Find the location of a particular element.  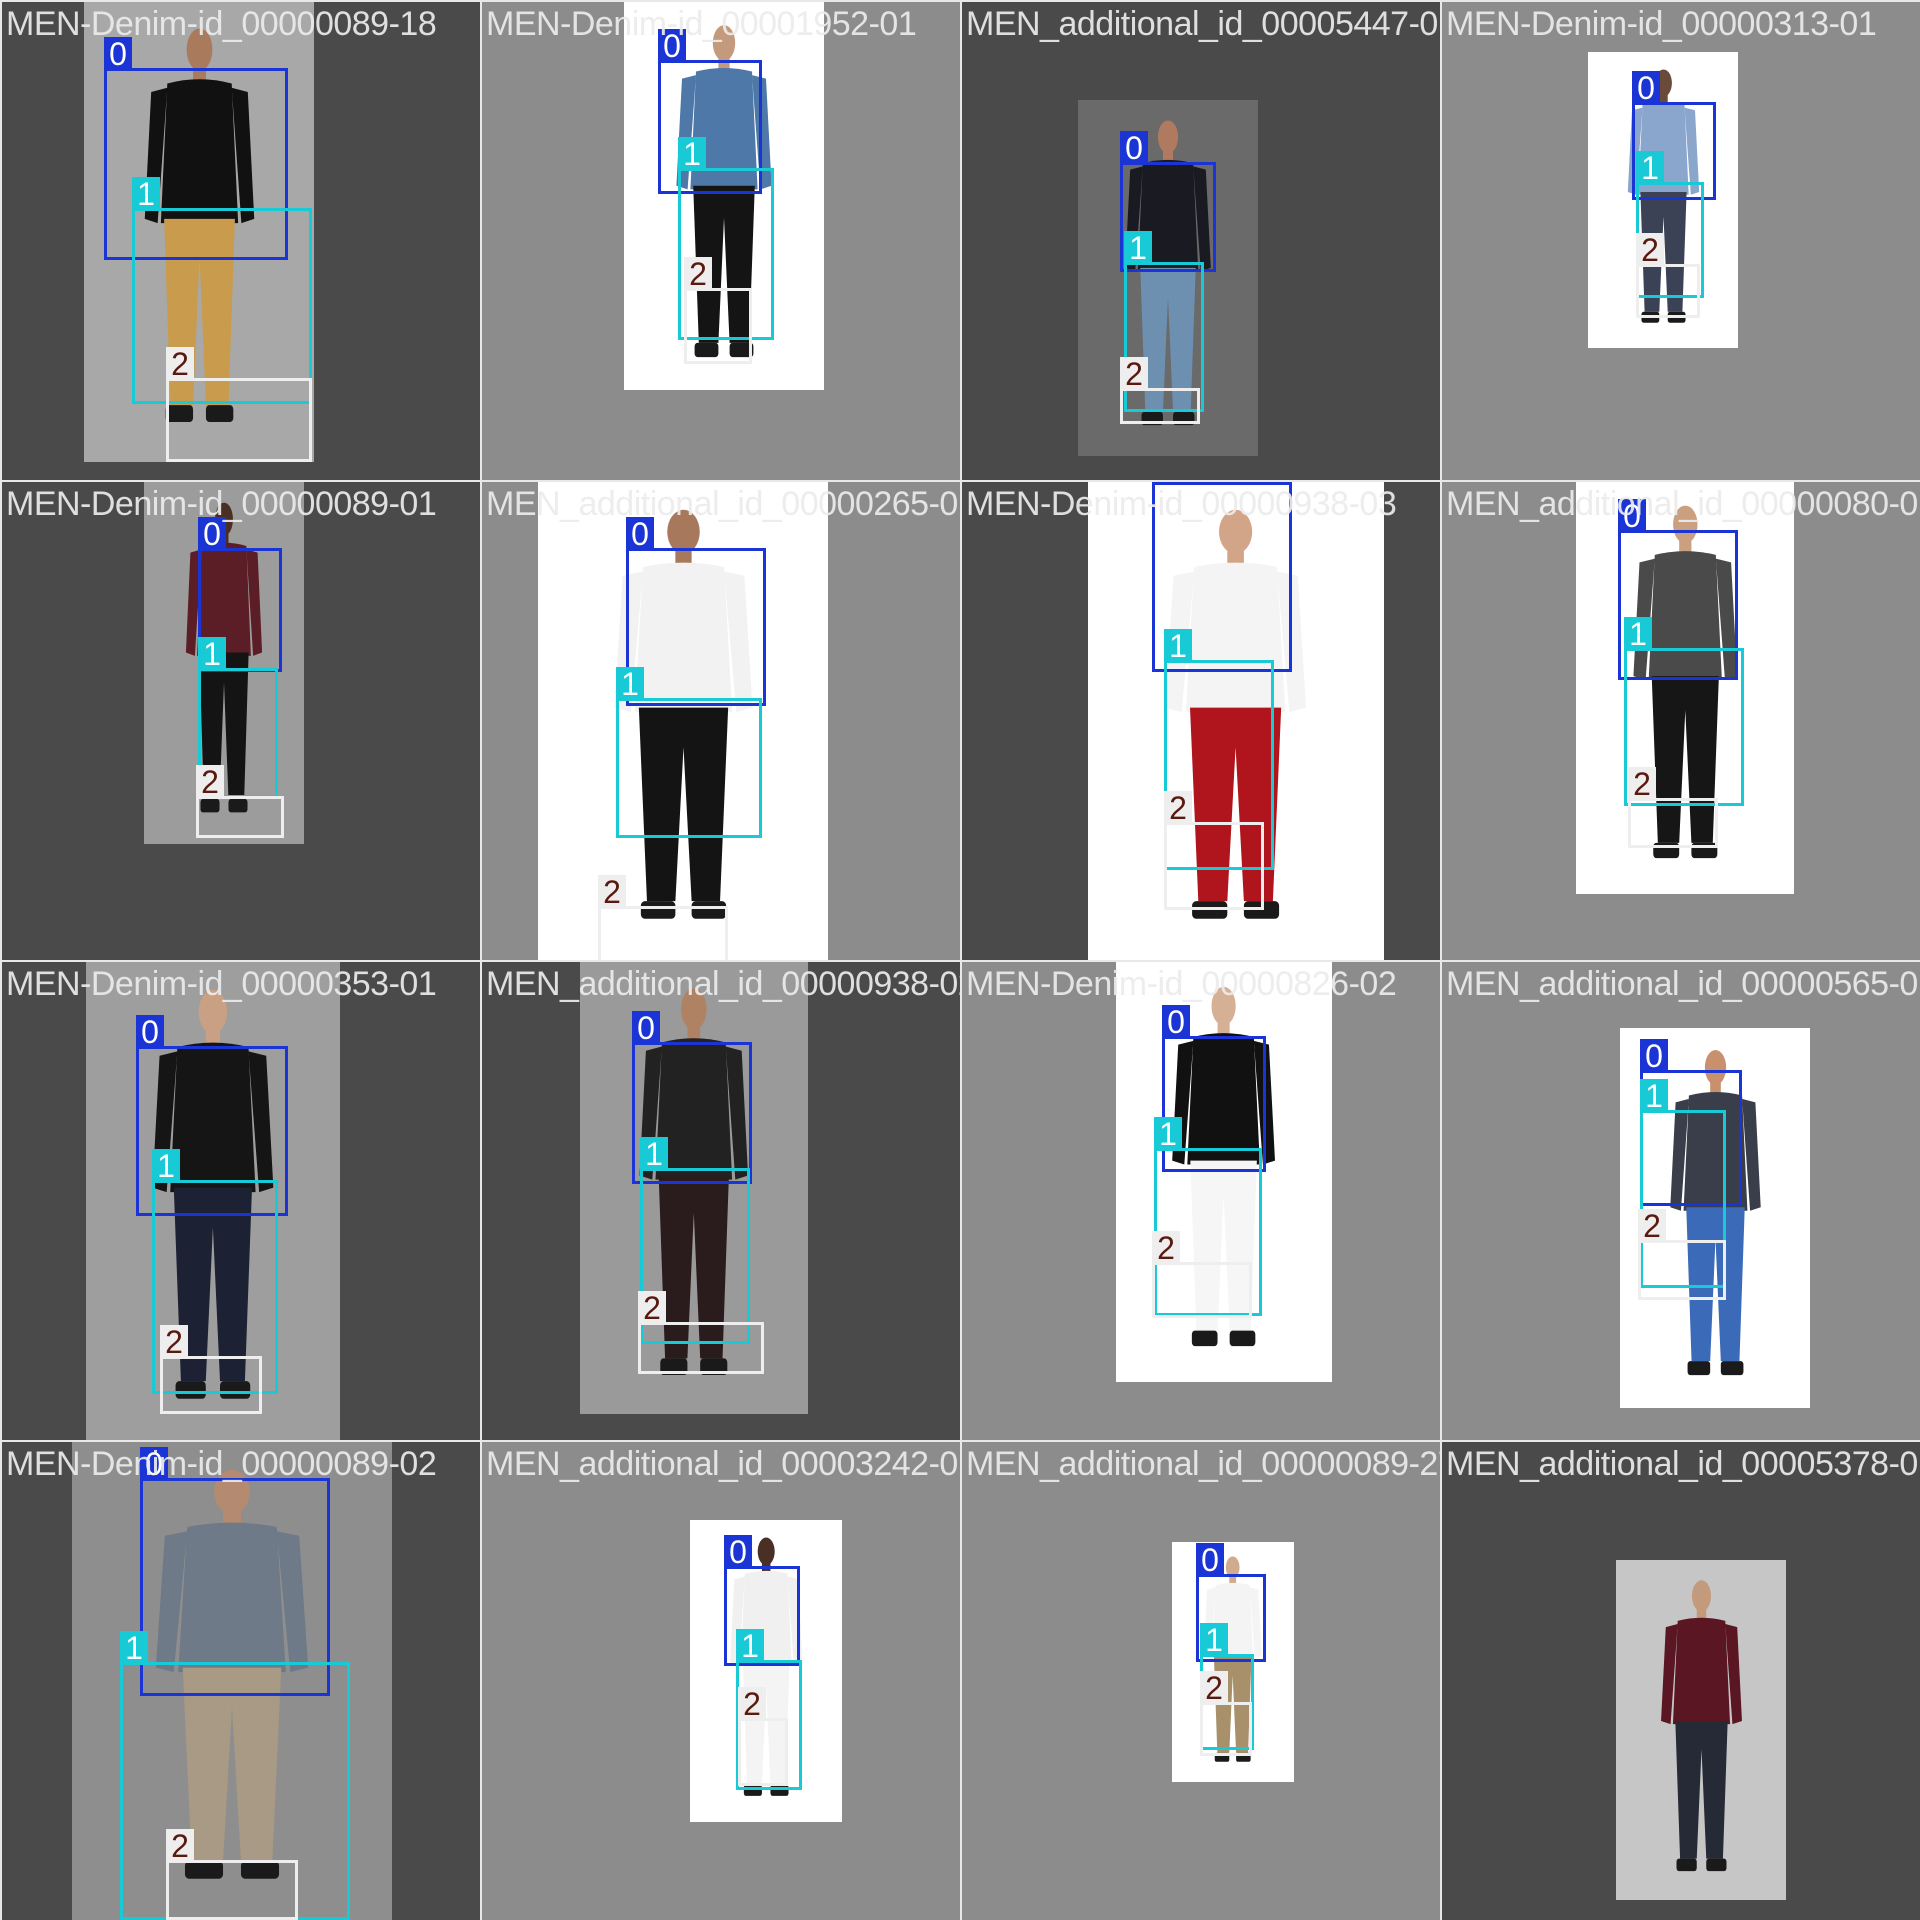

image-tile: 0 1 2 MEN-Denim-id_00000089-02 is located at coordinates (241, 1681).